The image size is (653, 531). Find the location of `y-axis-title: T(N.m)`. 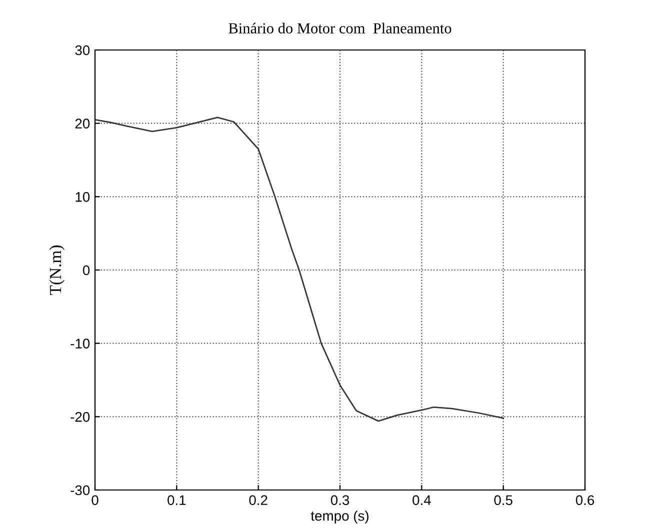

y-axis-title: T(N.m) is located at coordinates (57, 270).